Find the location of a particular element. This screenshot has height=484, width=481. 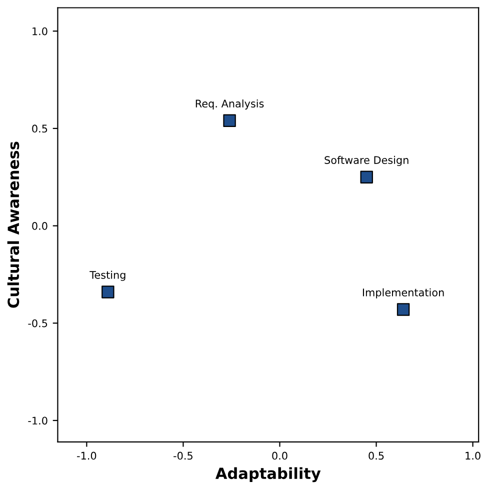

x-tick-label: 0.5 is located at coordinates (376, 456).